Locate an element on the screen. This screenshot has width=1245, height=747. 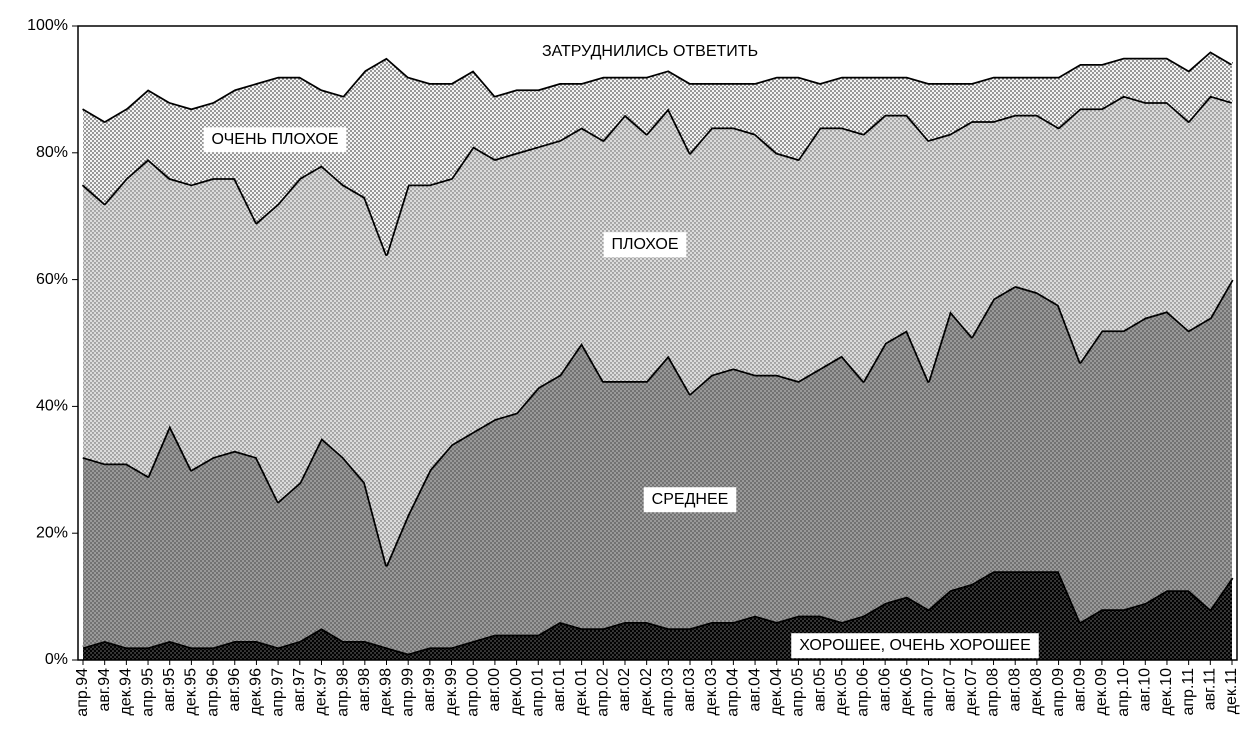
y-tick-label: 100% is located at coordinates (47, 25).